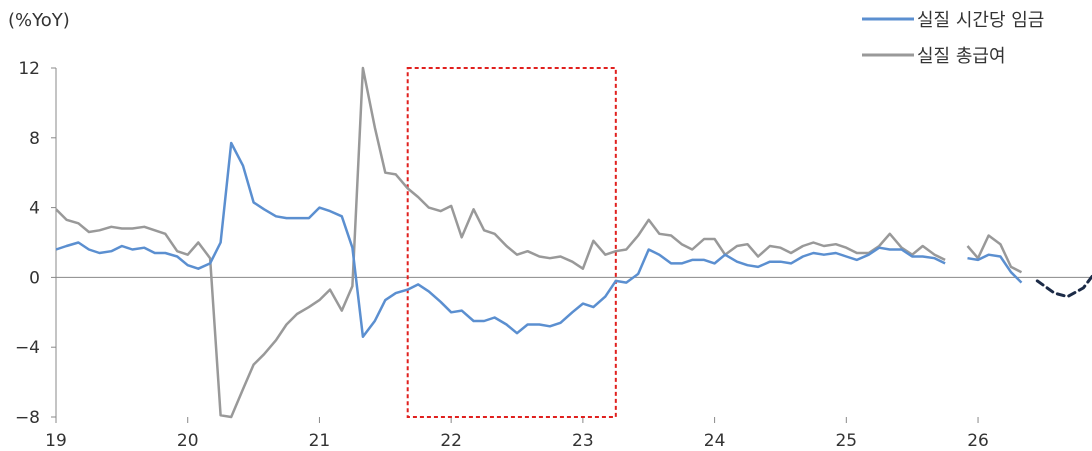 The image size is (1092, 451). I want to click on y-tick-label: −8, so click(27, 418).